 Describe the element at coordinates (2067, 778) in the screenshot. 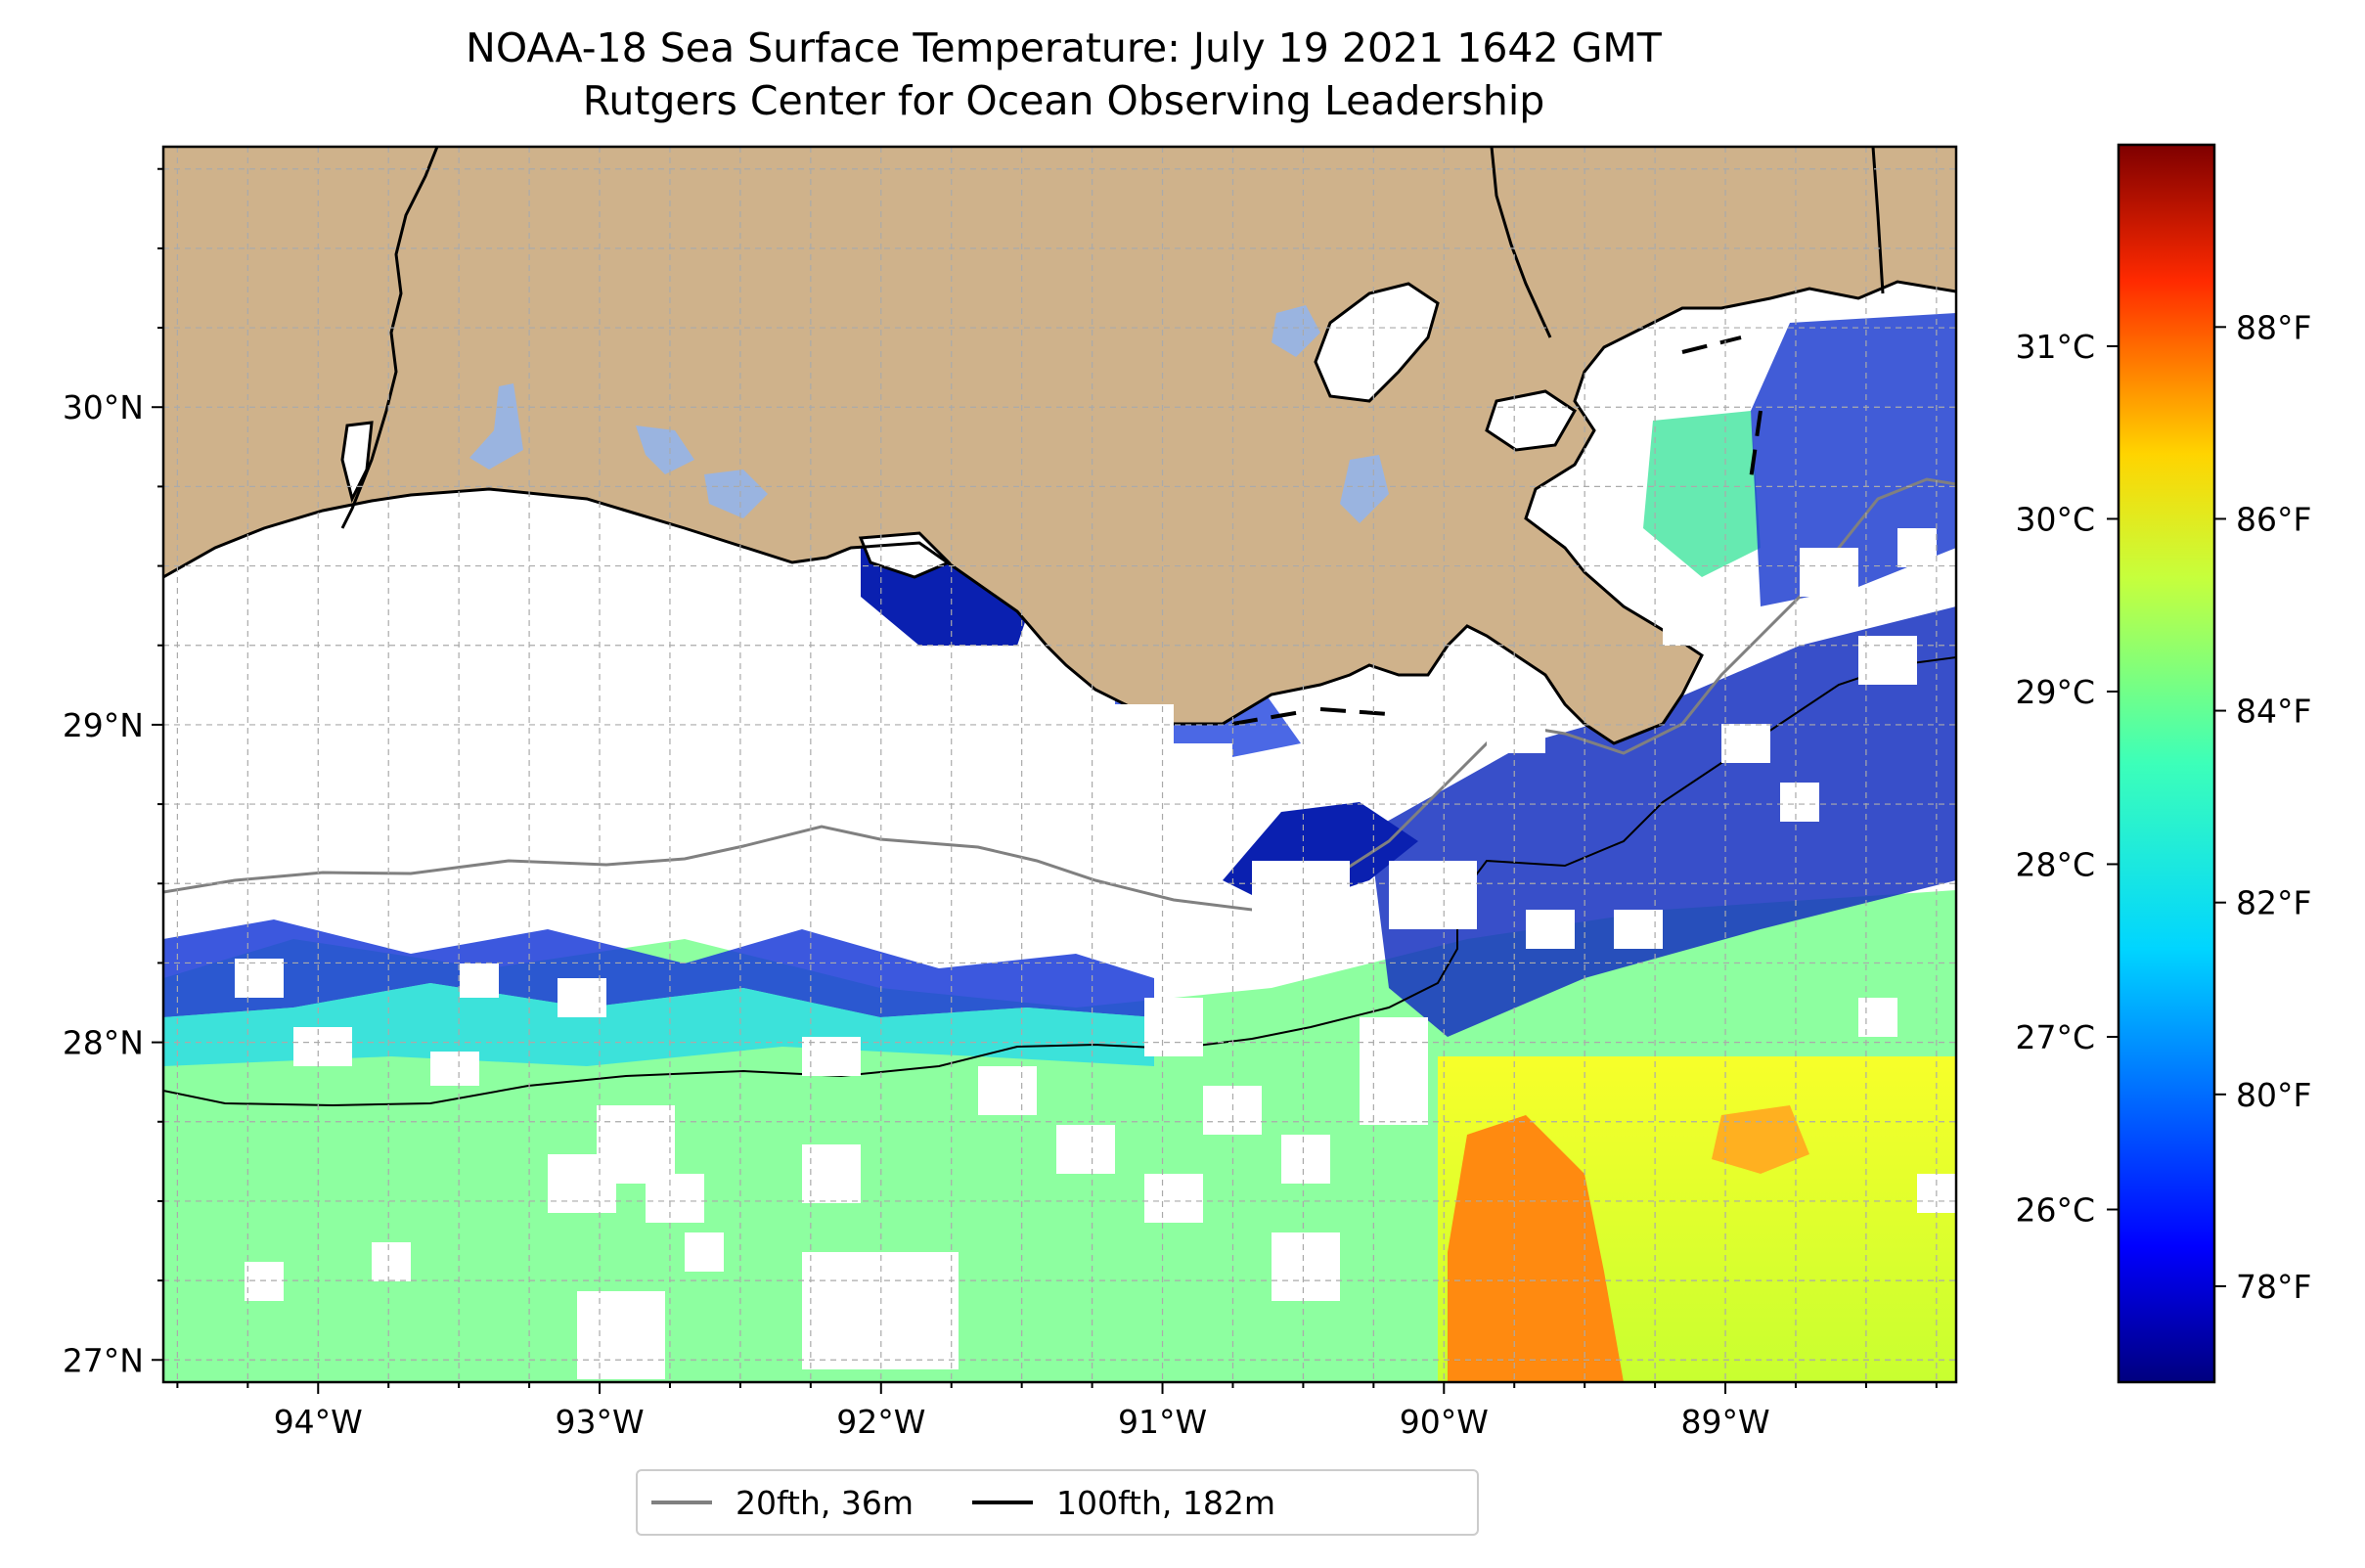

I see `colorbar-celsius-axis: 26°C 27°C 28°C 29°C 30°C 31°C` at that location.